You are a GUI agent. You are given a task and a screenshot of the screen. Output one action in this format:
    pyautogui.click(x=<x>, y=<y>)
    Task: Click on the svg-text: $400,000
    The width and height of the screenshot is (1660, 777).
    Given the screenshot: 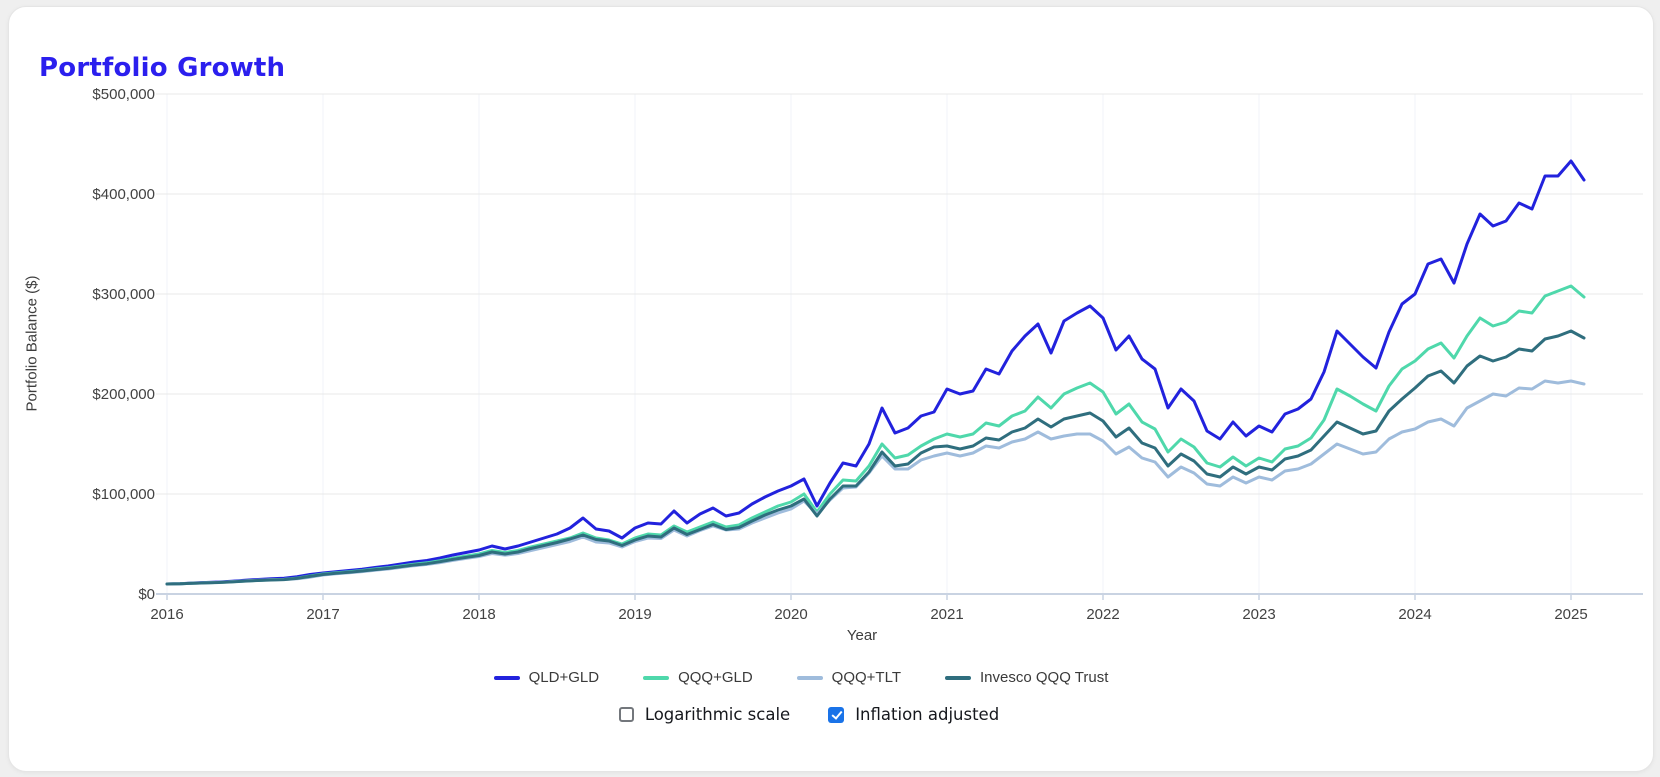 What is the action you would take?
    pyautogui.click(x=123, y=194)
    